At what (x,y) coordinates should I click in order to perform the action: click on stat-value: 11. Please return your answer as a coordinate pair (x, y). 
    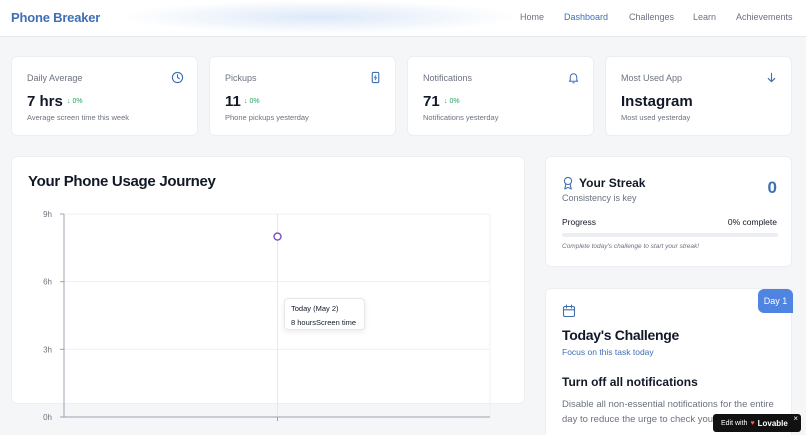
    Looking at the image, I should click on (233, 101).